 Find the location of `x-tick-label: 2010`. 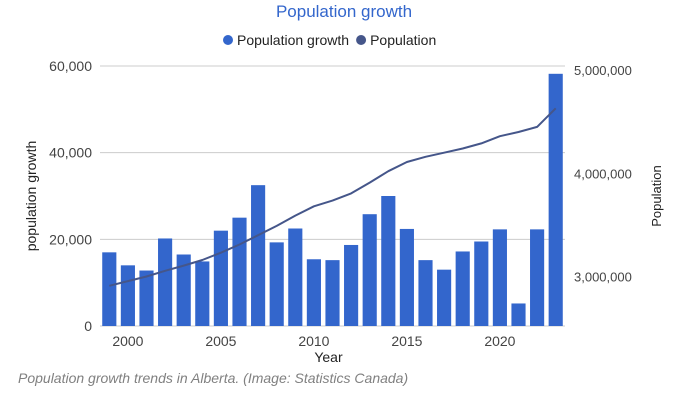

x-tick-label: 2010 is located at coordinates (313, 341).